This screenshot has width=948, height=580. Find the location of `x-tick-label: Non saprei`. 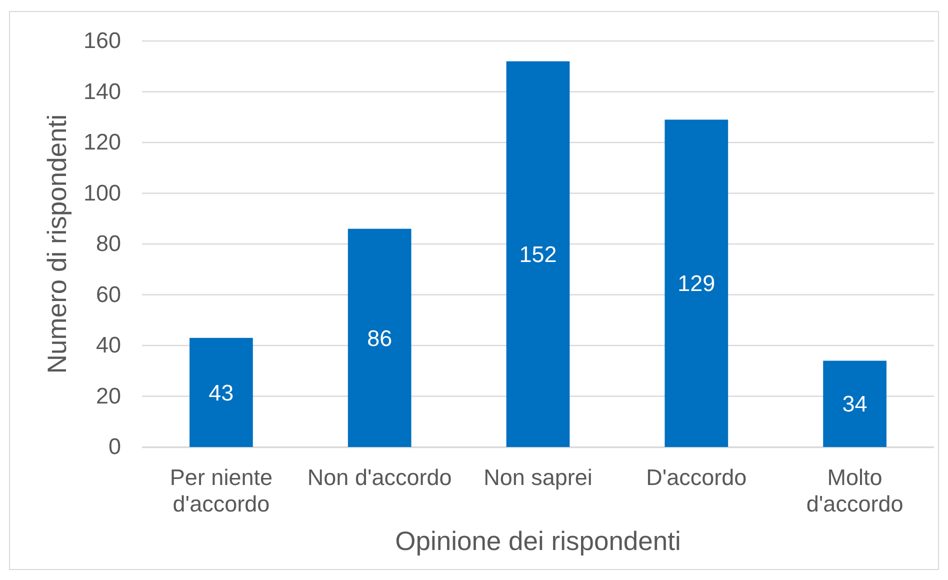

x-tick-label: Non saprei is located at coordinates (538, 477).